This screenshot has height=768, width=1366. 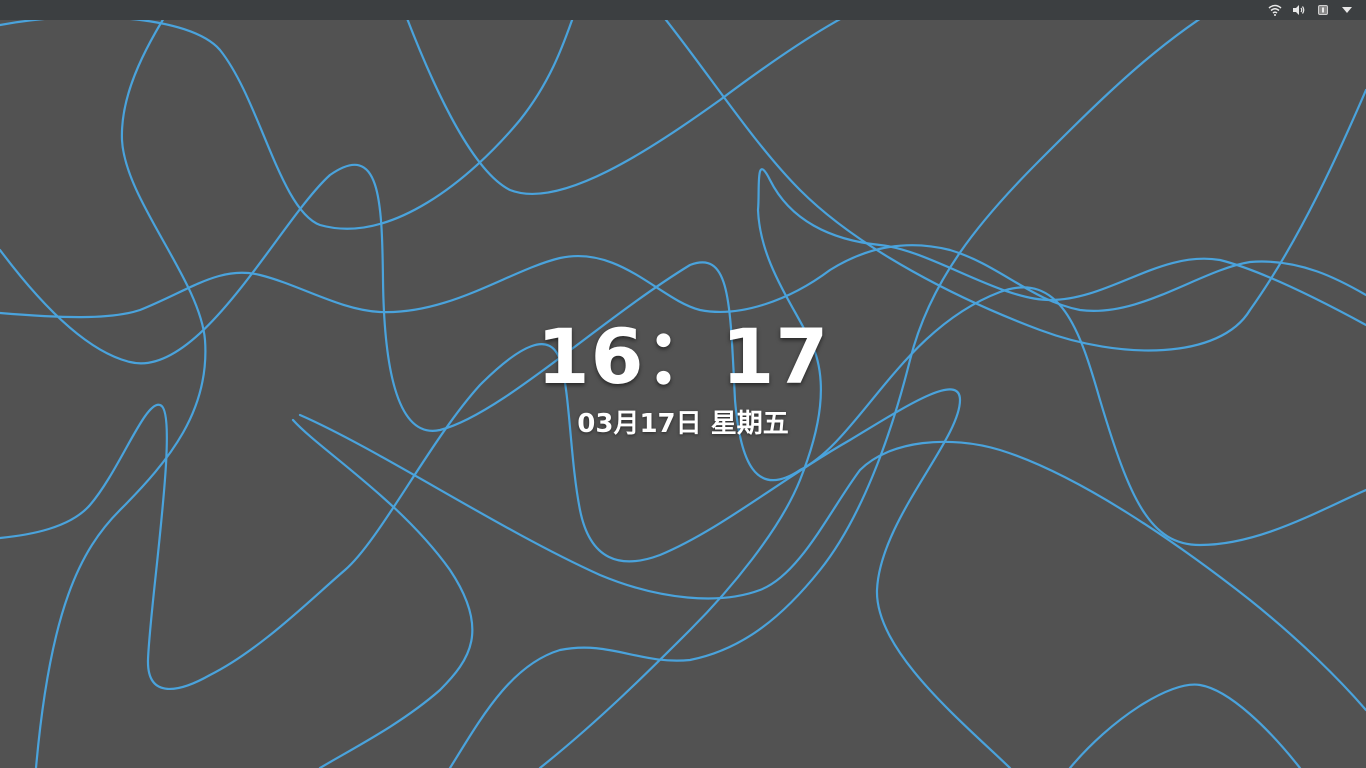 What do you see at coordinates (1275, 10) in the screenshot?
I see `wifi-icon` at bounding box center [1275, 10].